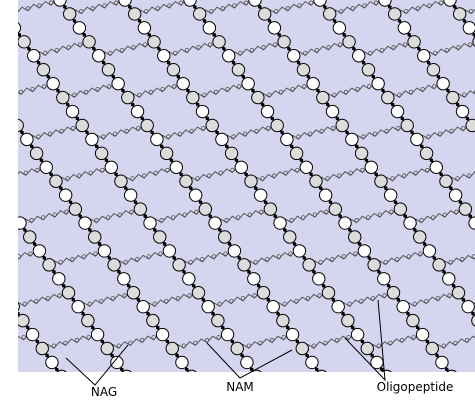  I want to click on oligopeptide-label: Oligopeptide, so click(415, 387).